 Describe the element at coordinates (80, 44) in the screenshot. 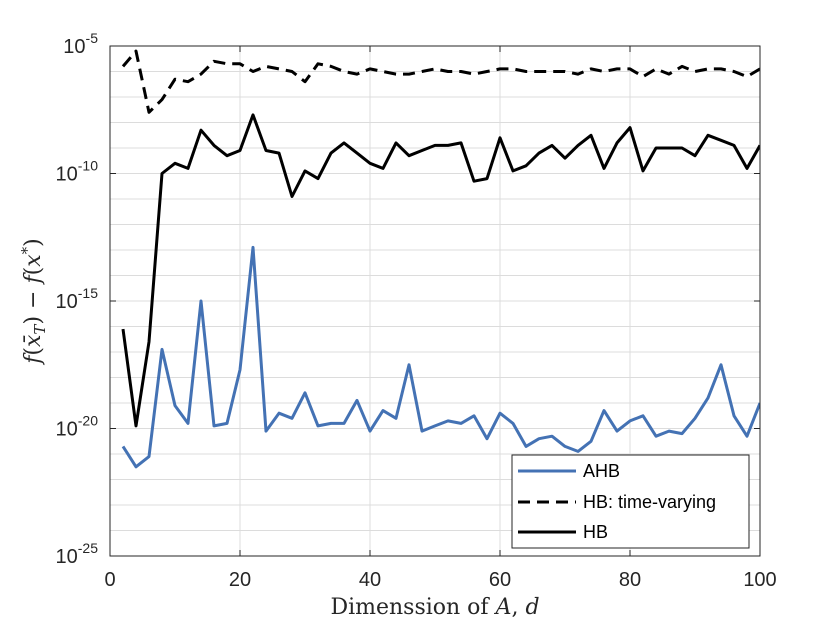

I see `y-tick-label: 10-5` at that location.